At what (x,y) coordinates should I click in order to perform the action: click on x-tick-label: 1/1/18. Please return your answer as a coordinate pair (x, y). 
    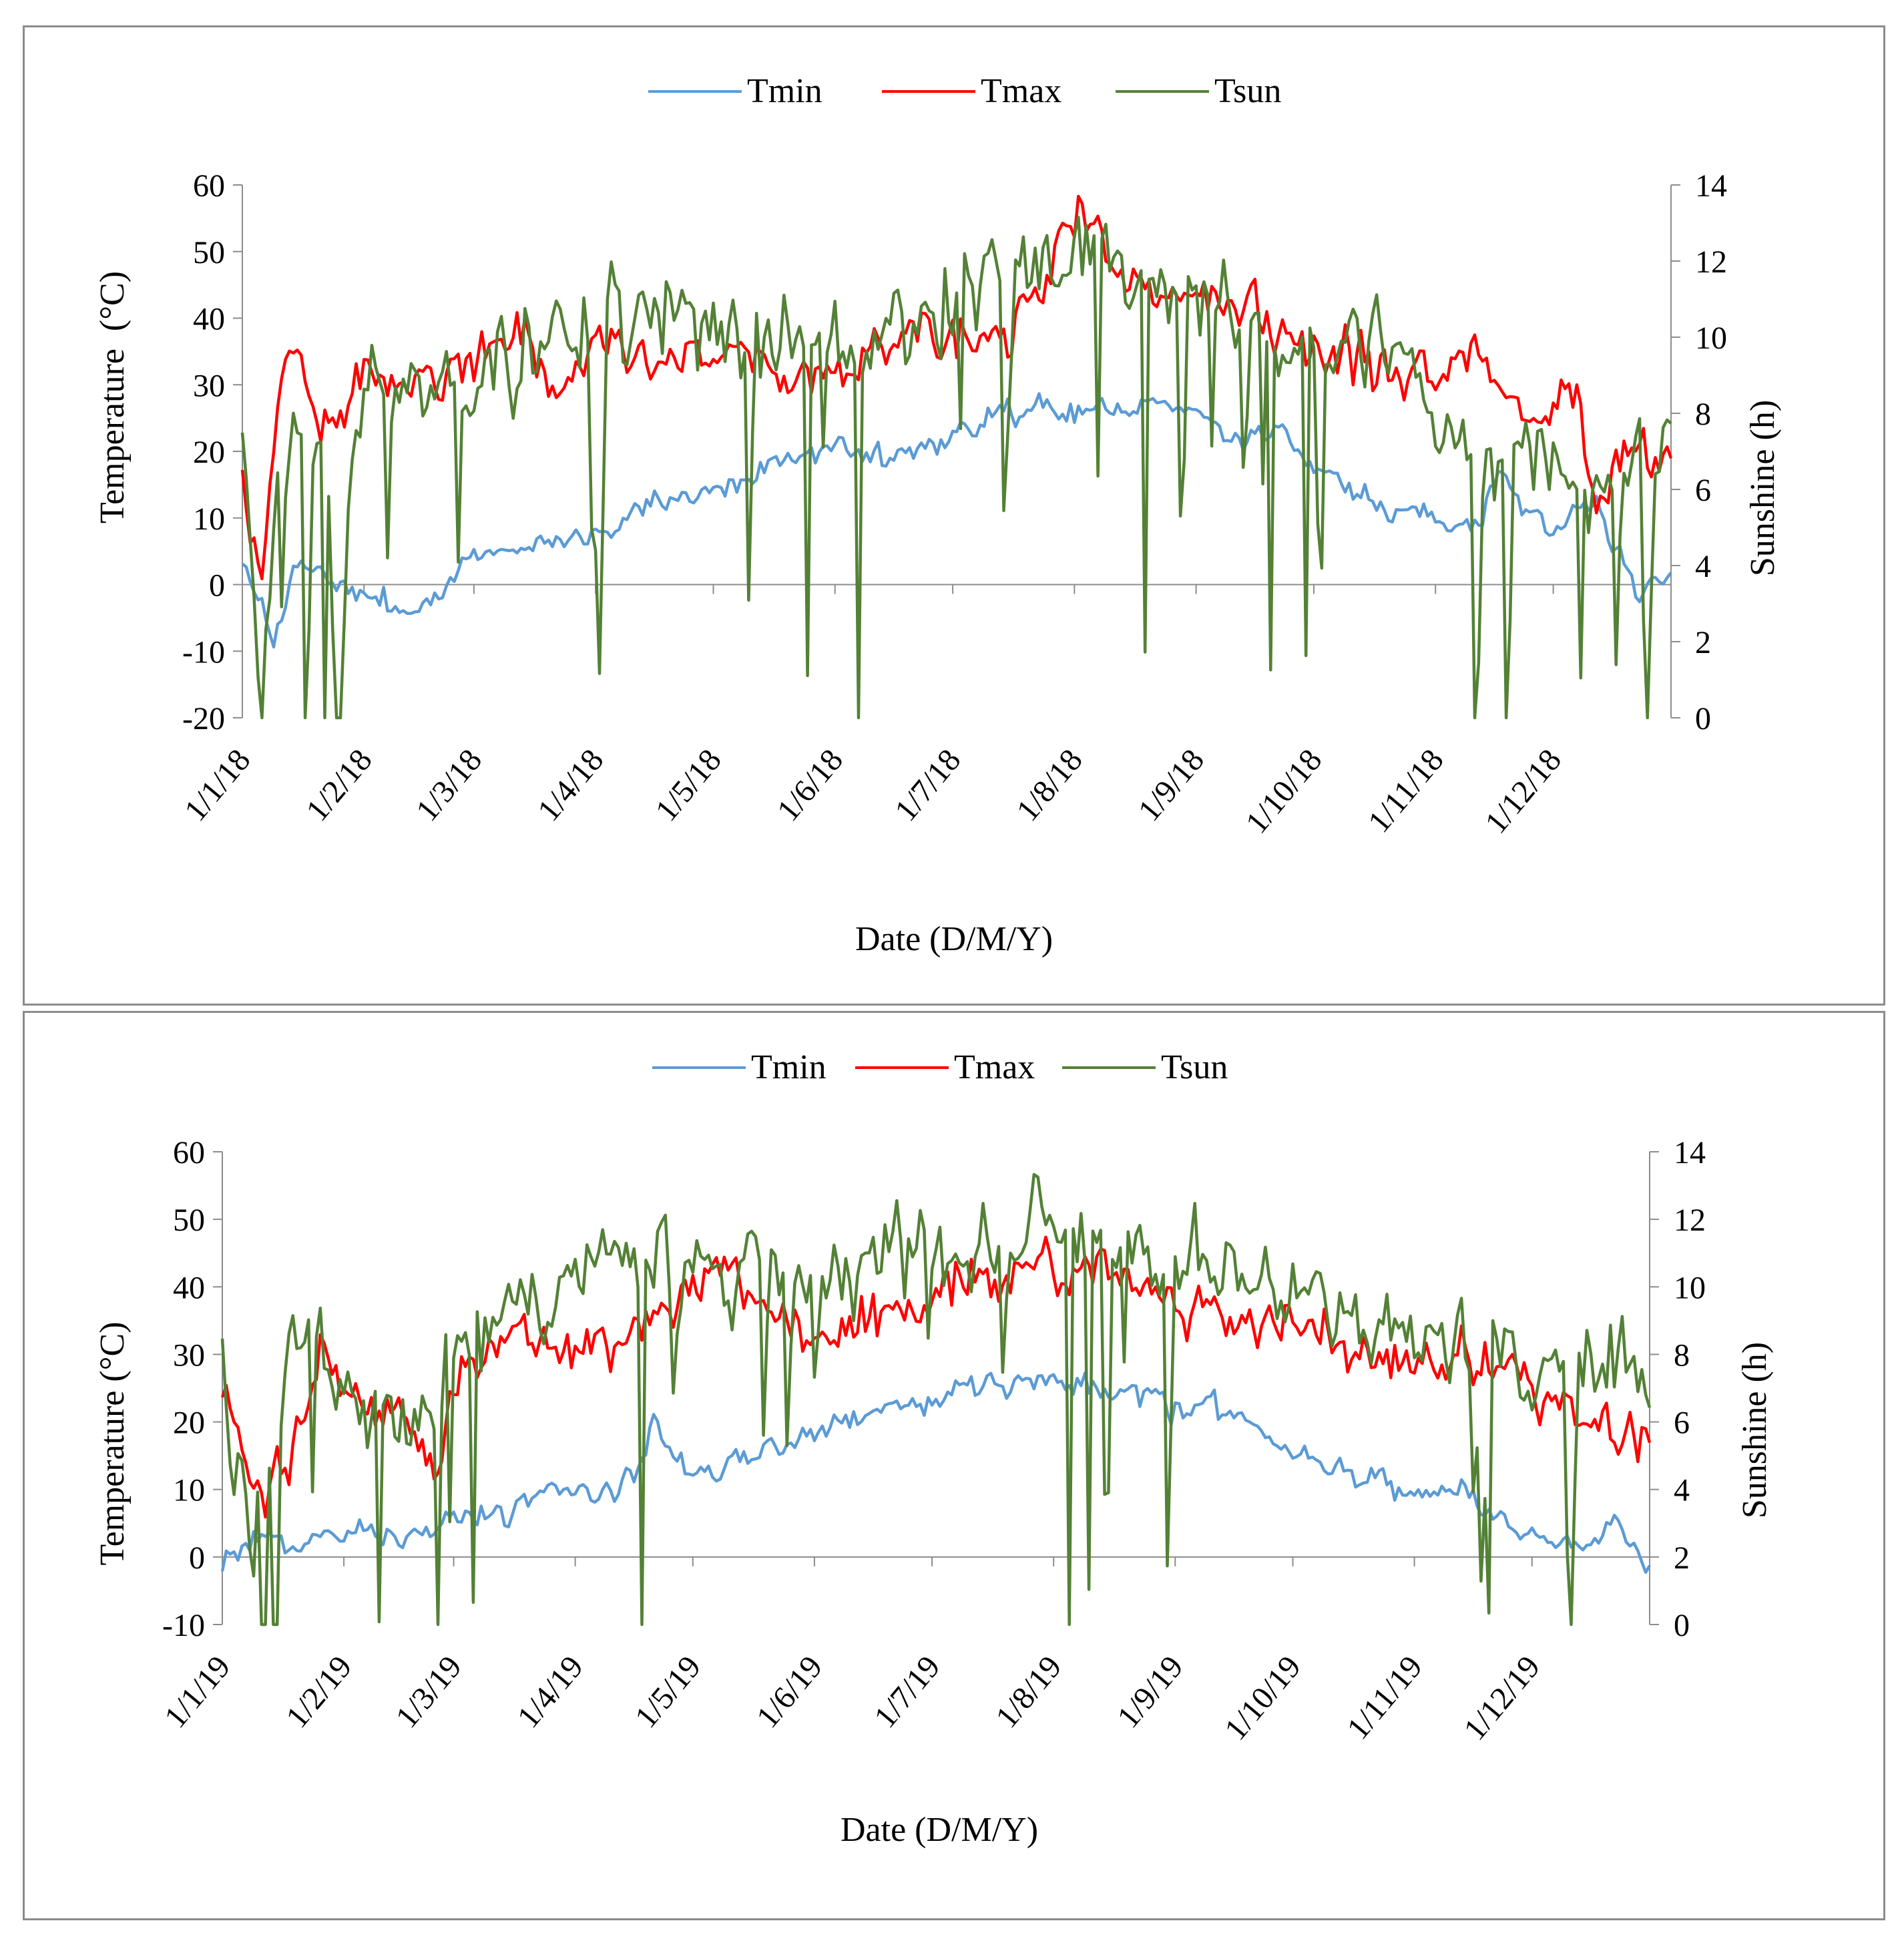
    Looking at the image, I should click on (217, 785).